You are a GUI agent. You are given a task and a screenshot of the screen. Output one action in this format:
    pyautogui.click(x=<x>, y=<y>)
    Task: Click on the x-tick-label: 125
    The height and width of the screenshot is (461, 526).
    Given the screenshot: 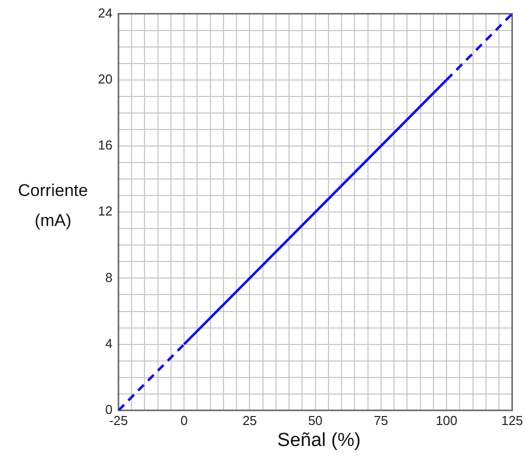 What is the action you would take?
    pyautogui.click(x=512, y=420)
    